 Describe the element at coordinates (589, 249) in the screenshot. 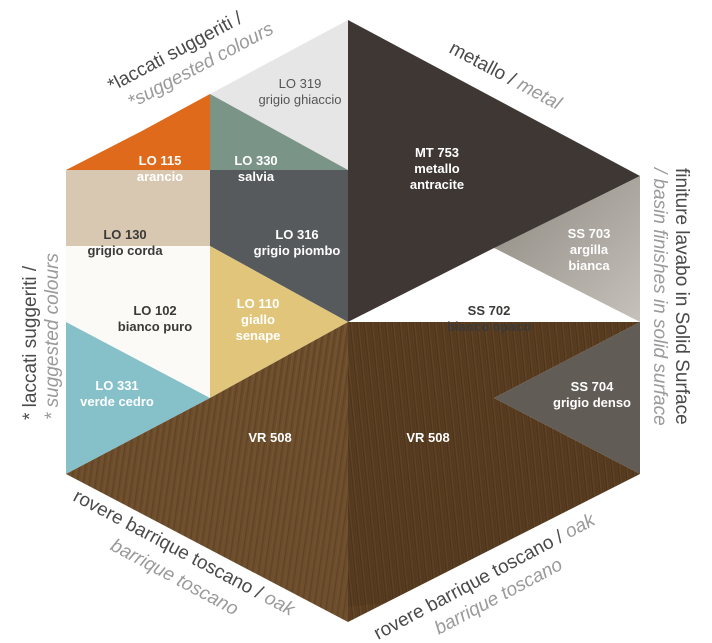

I see `ss703-name-1: argilla` at that location.